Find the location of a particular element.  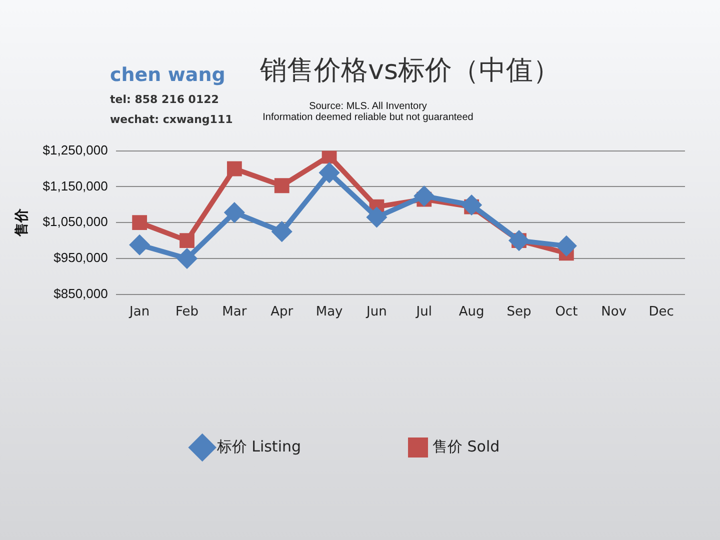

x-tick-label: Jan is located at coordinates (139, 312).